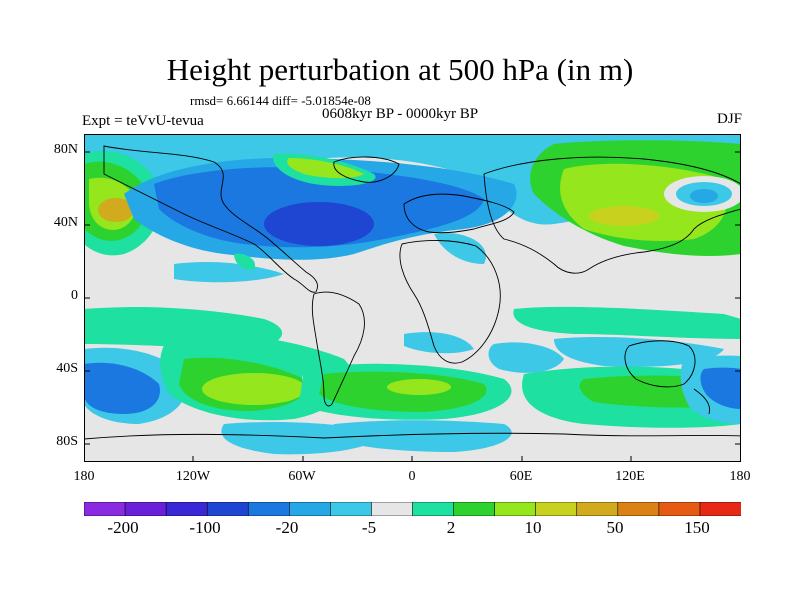 This screenshot has height=600, width=800. I want to click on coastline-south-america, so click(338, 349).